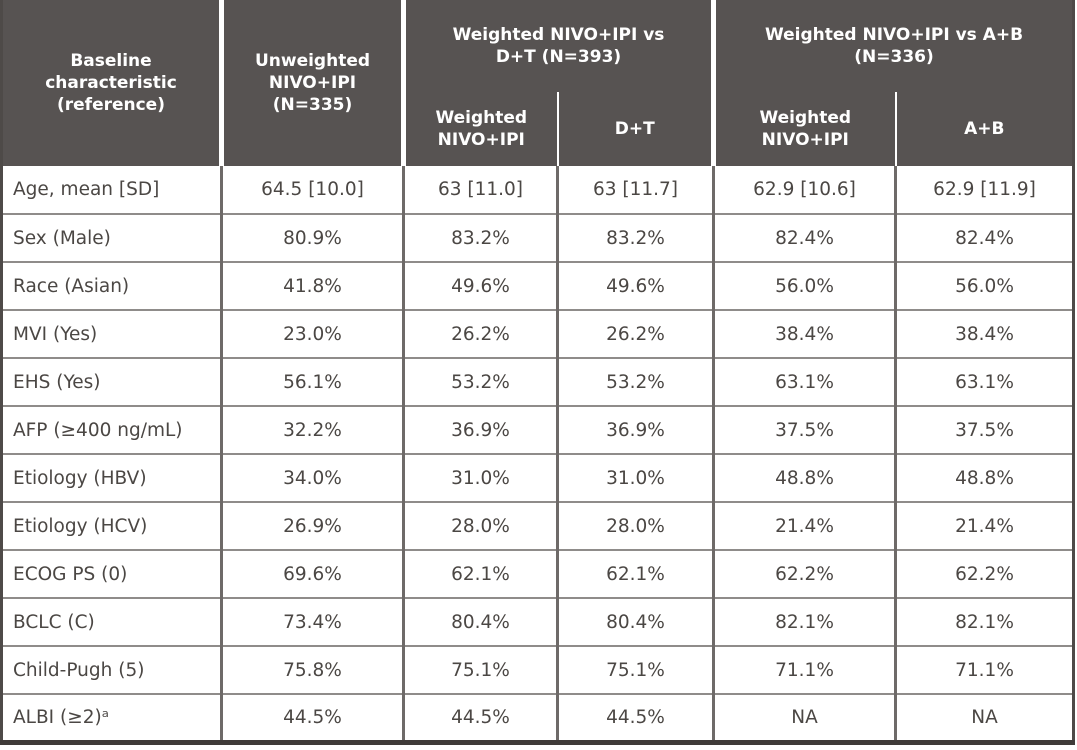 The height and width of the screenshot is (750, 1077). I want to click on row-label: Etiology (HBV), so click(112, 479).